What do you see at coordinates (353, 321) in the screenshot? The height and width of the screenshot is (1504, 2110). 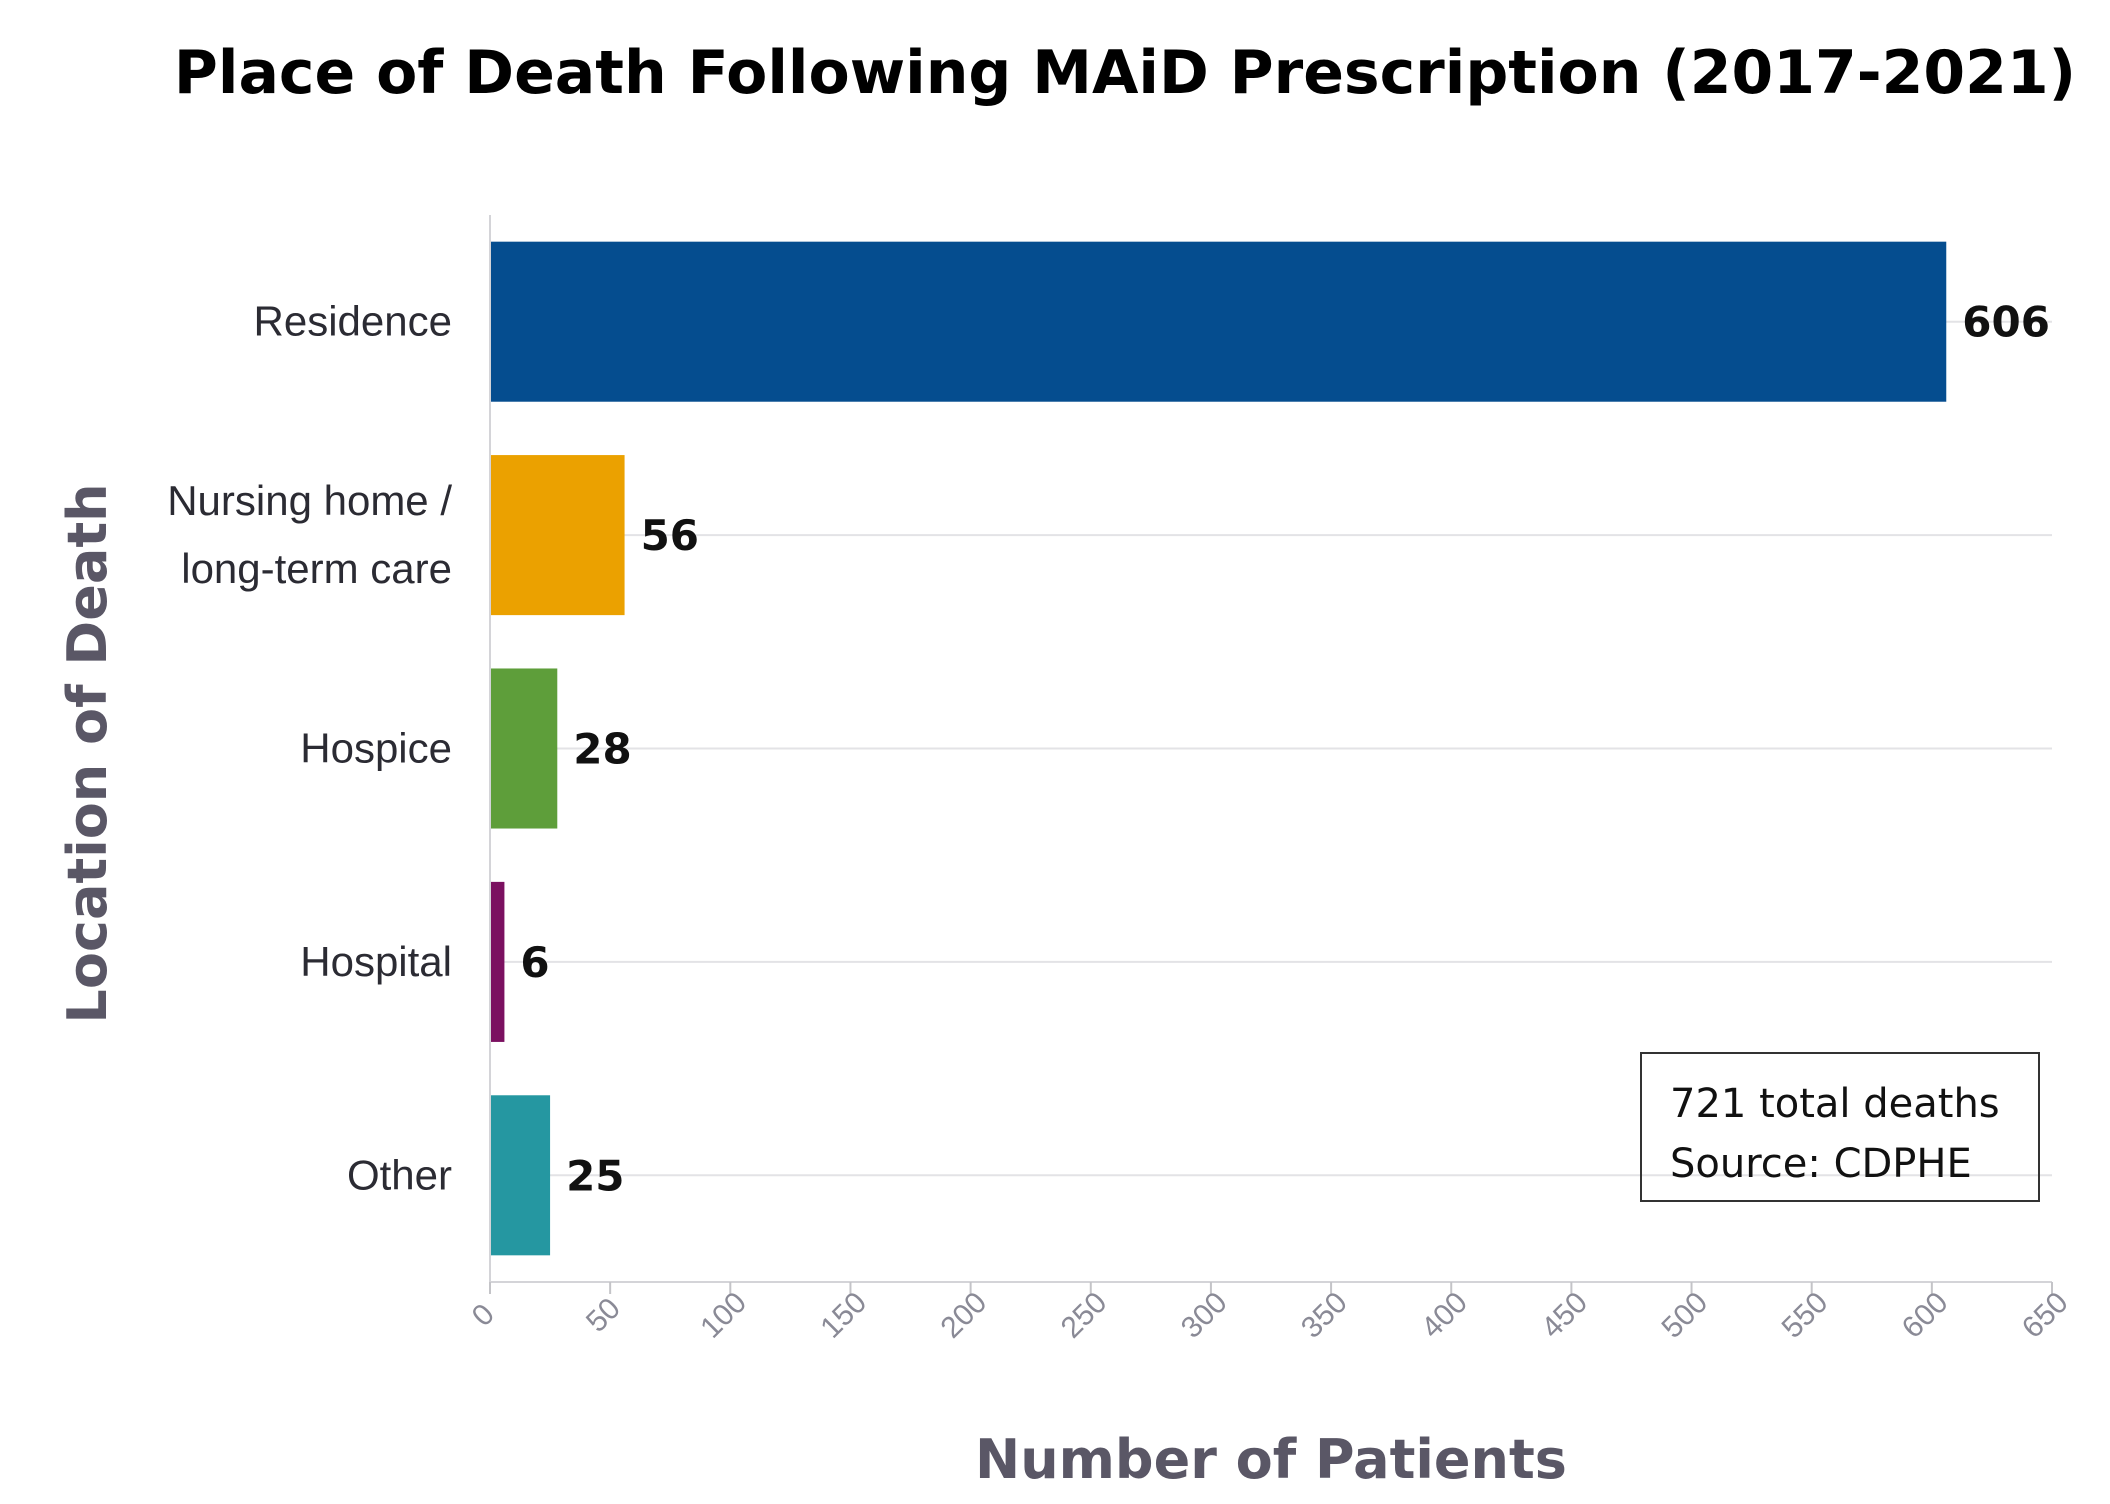 I see `category-label: Residence` at bounding box center [353, 321].